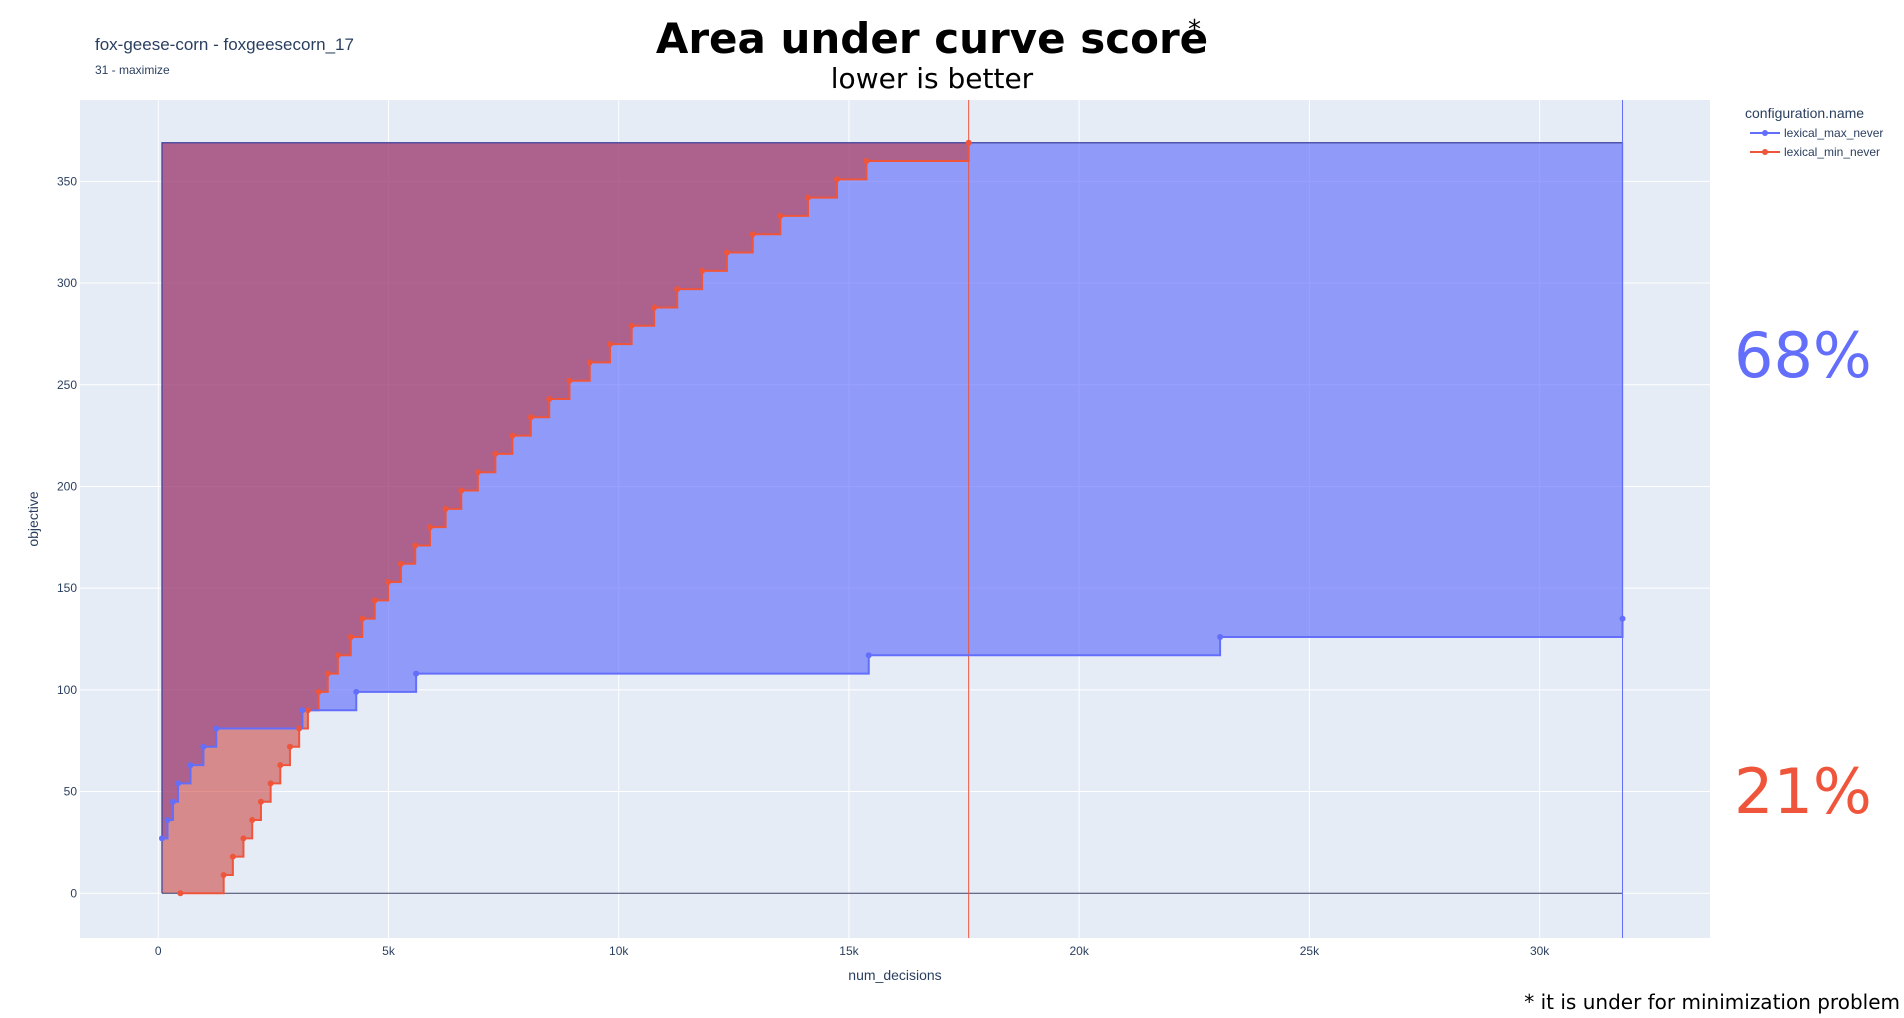 Image resolution: width=1904 pixels, height=1018 pixels. What do you see at coordinates (33, 518) in the screenshot?
I see `y-axis-label: objective` at bounding box center [33, 518].